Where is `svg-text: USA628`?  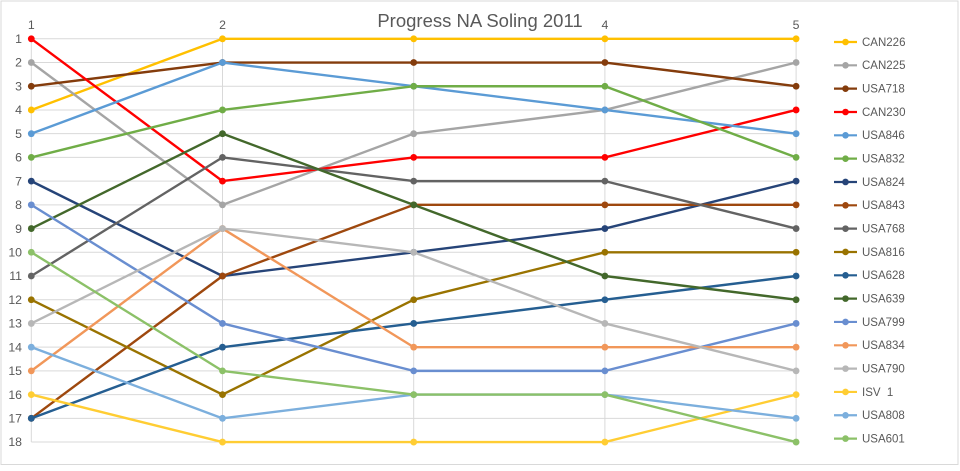
svg-text: USA628 is located at coordinates (883, 276).